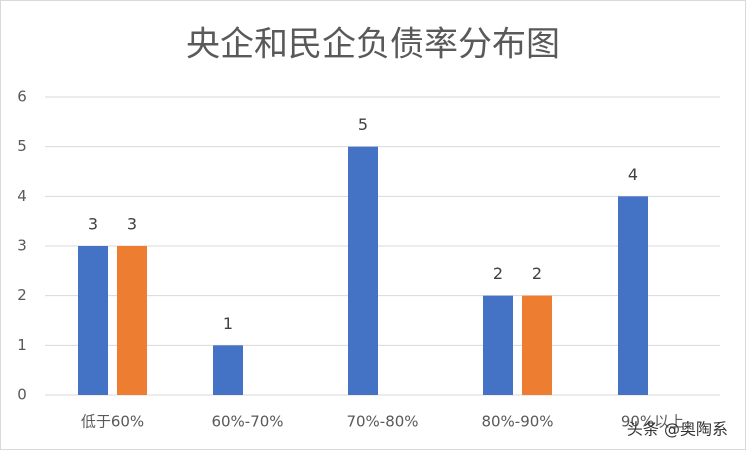 This screenshot has width=746, height=450. What do you see at coordinates (22, 196) in the screenshot?
I see `y-tick-label: 4` at bounding box center [22, 196].